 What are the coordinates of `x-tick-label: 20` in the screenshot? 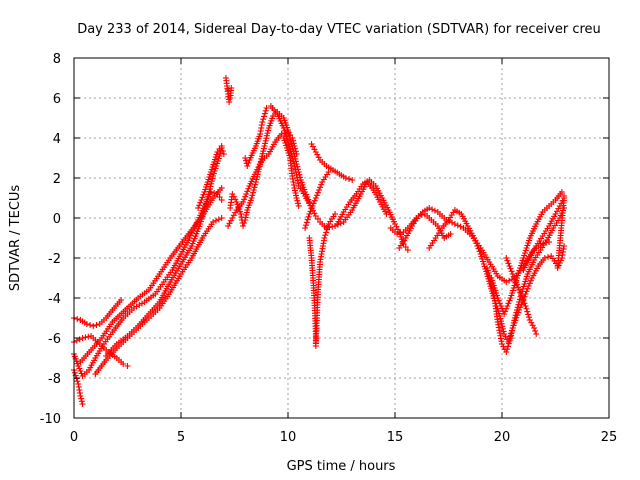 It's located at (502, 437).